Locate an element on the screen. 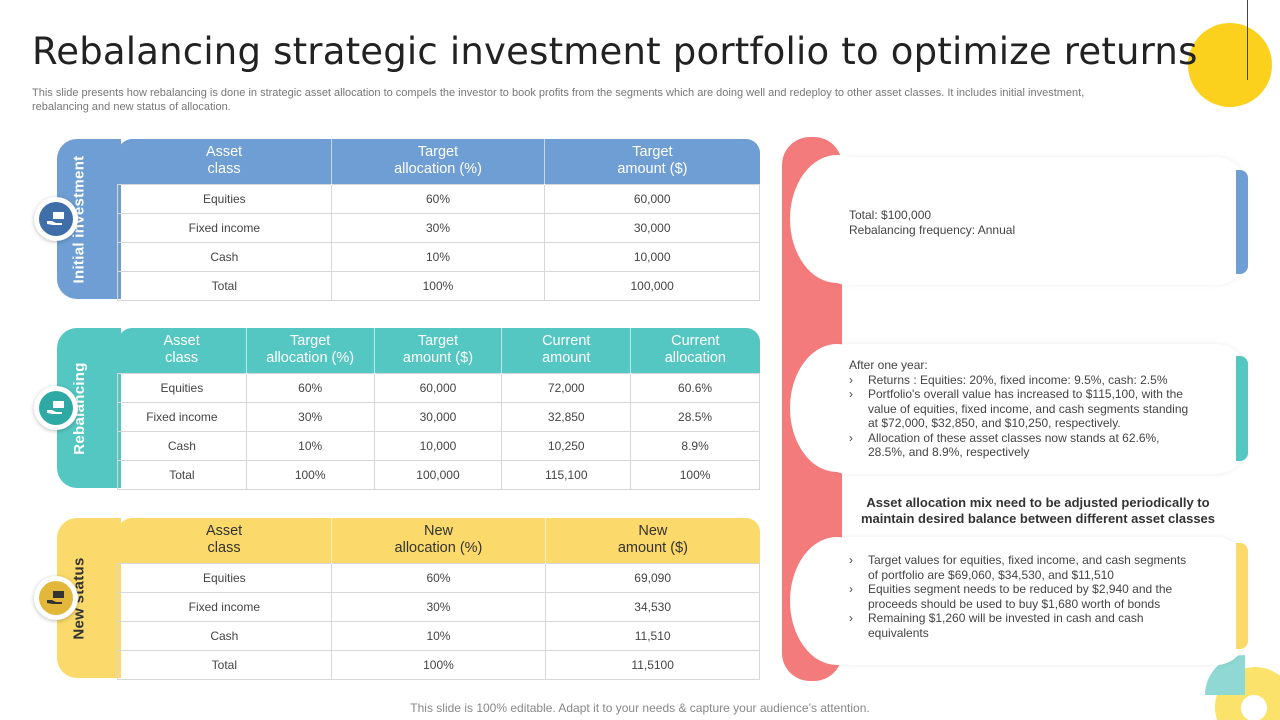 The image size is (1280, 720). column-header: New allocation (%) is located at coordinates (439, 540).